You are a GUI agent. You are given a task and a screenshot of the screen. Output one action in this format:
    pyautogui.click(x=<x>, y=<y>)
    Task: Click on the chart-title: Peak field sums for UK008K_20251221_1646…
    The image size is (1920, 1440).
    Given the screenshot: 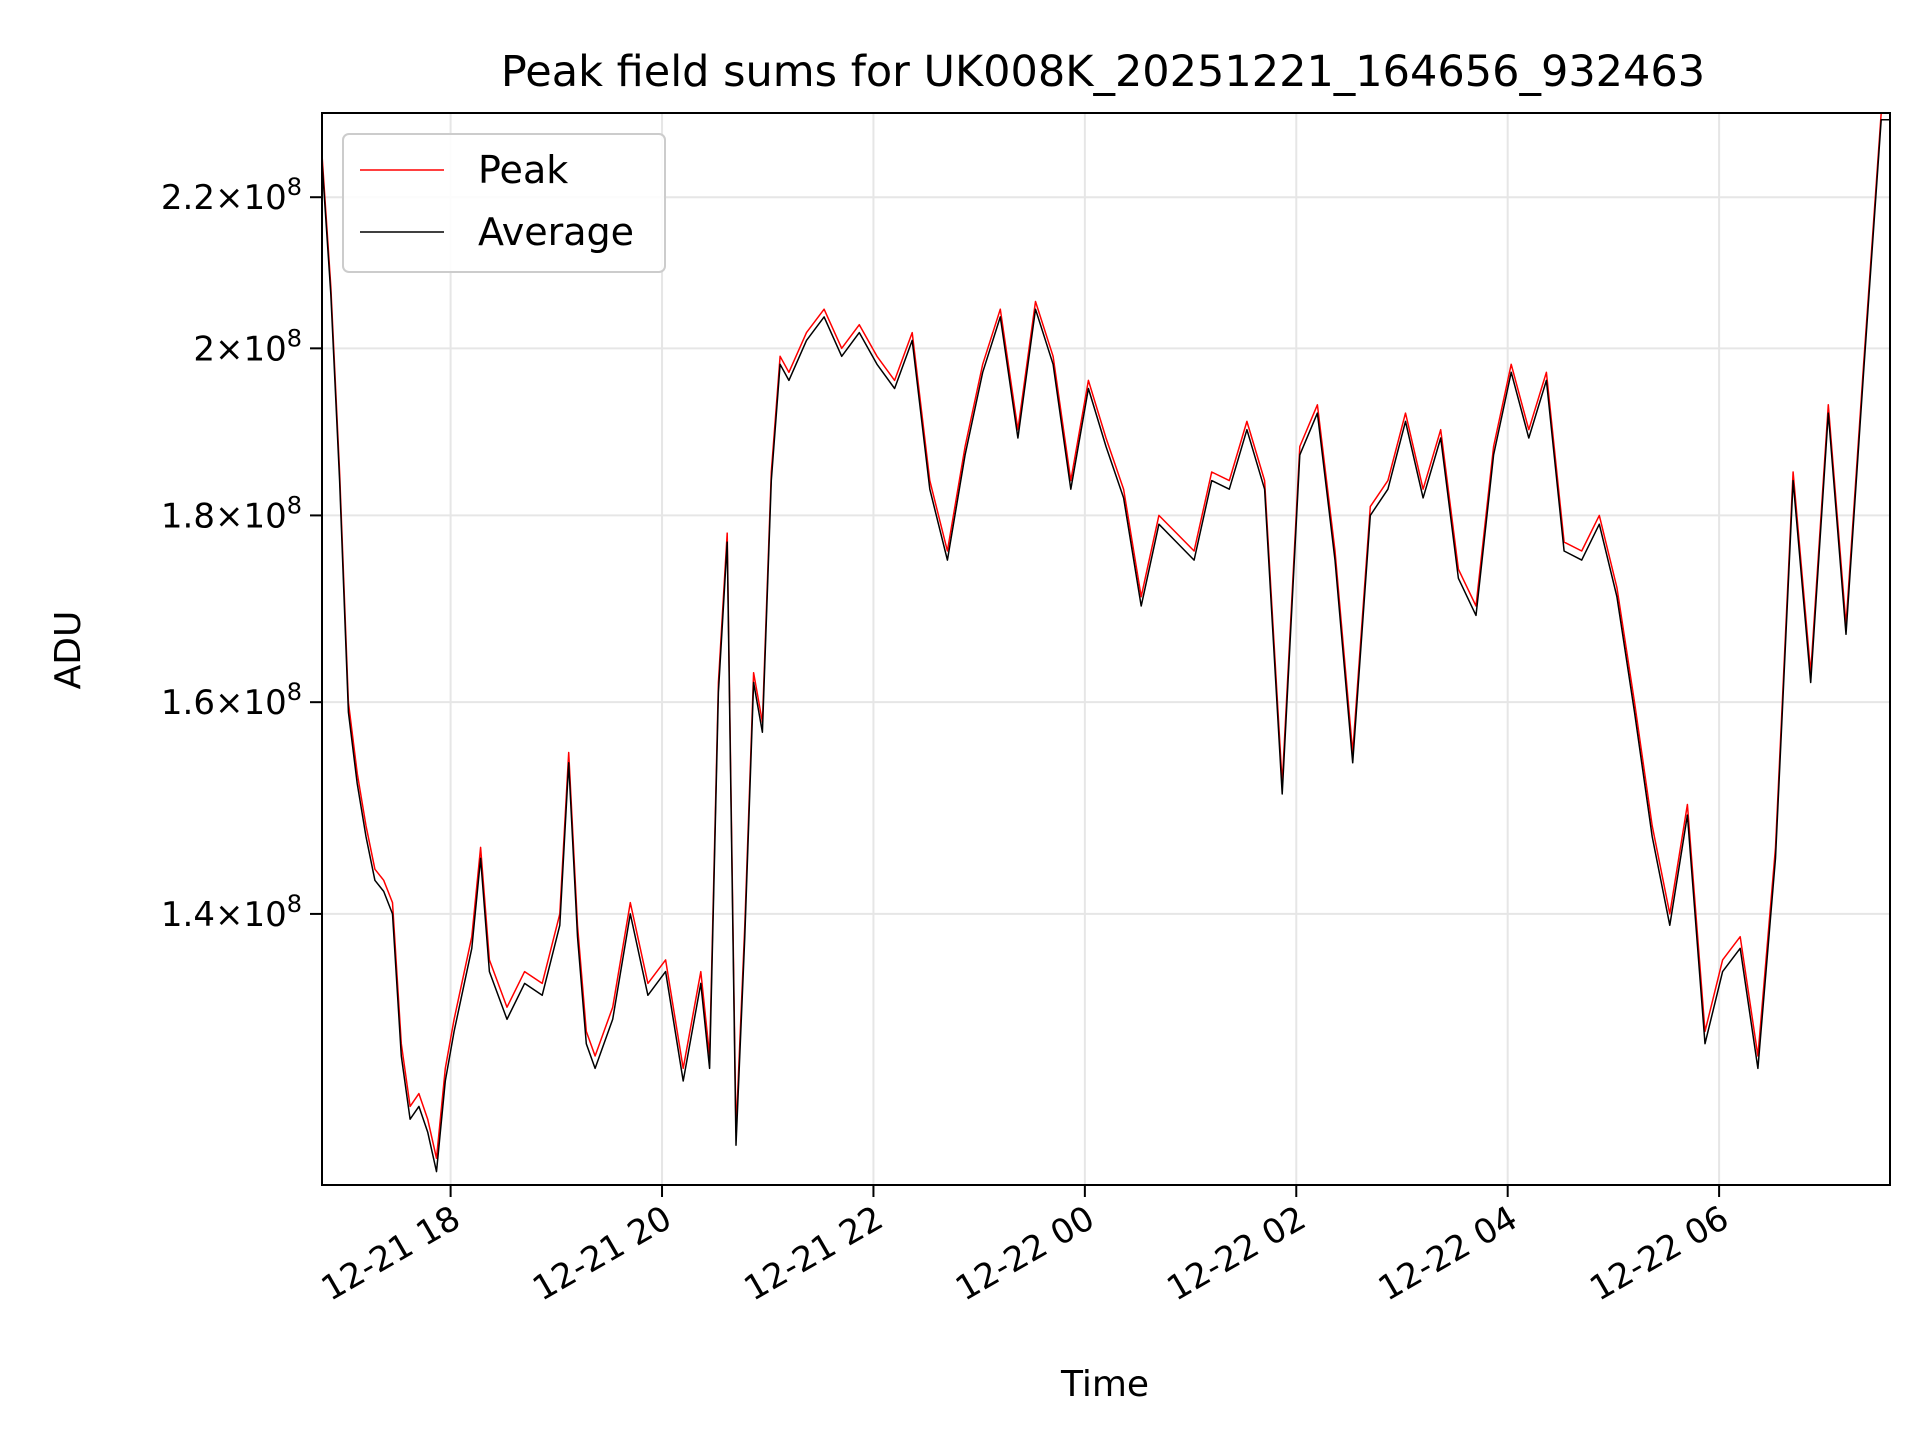 What is the action you would take?
    pyautogui.click(x=1103, y=72)
    